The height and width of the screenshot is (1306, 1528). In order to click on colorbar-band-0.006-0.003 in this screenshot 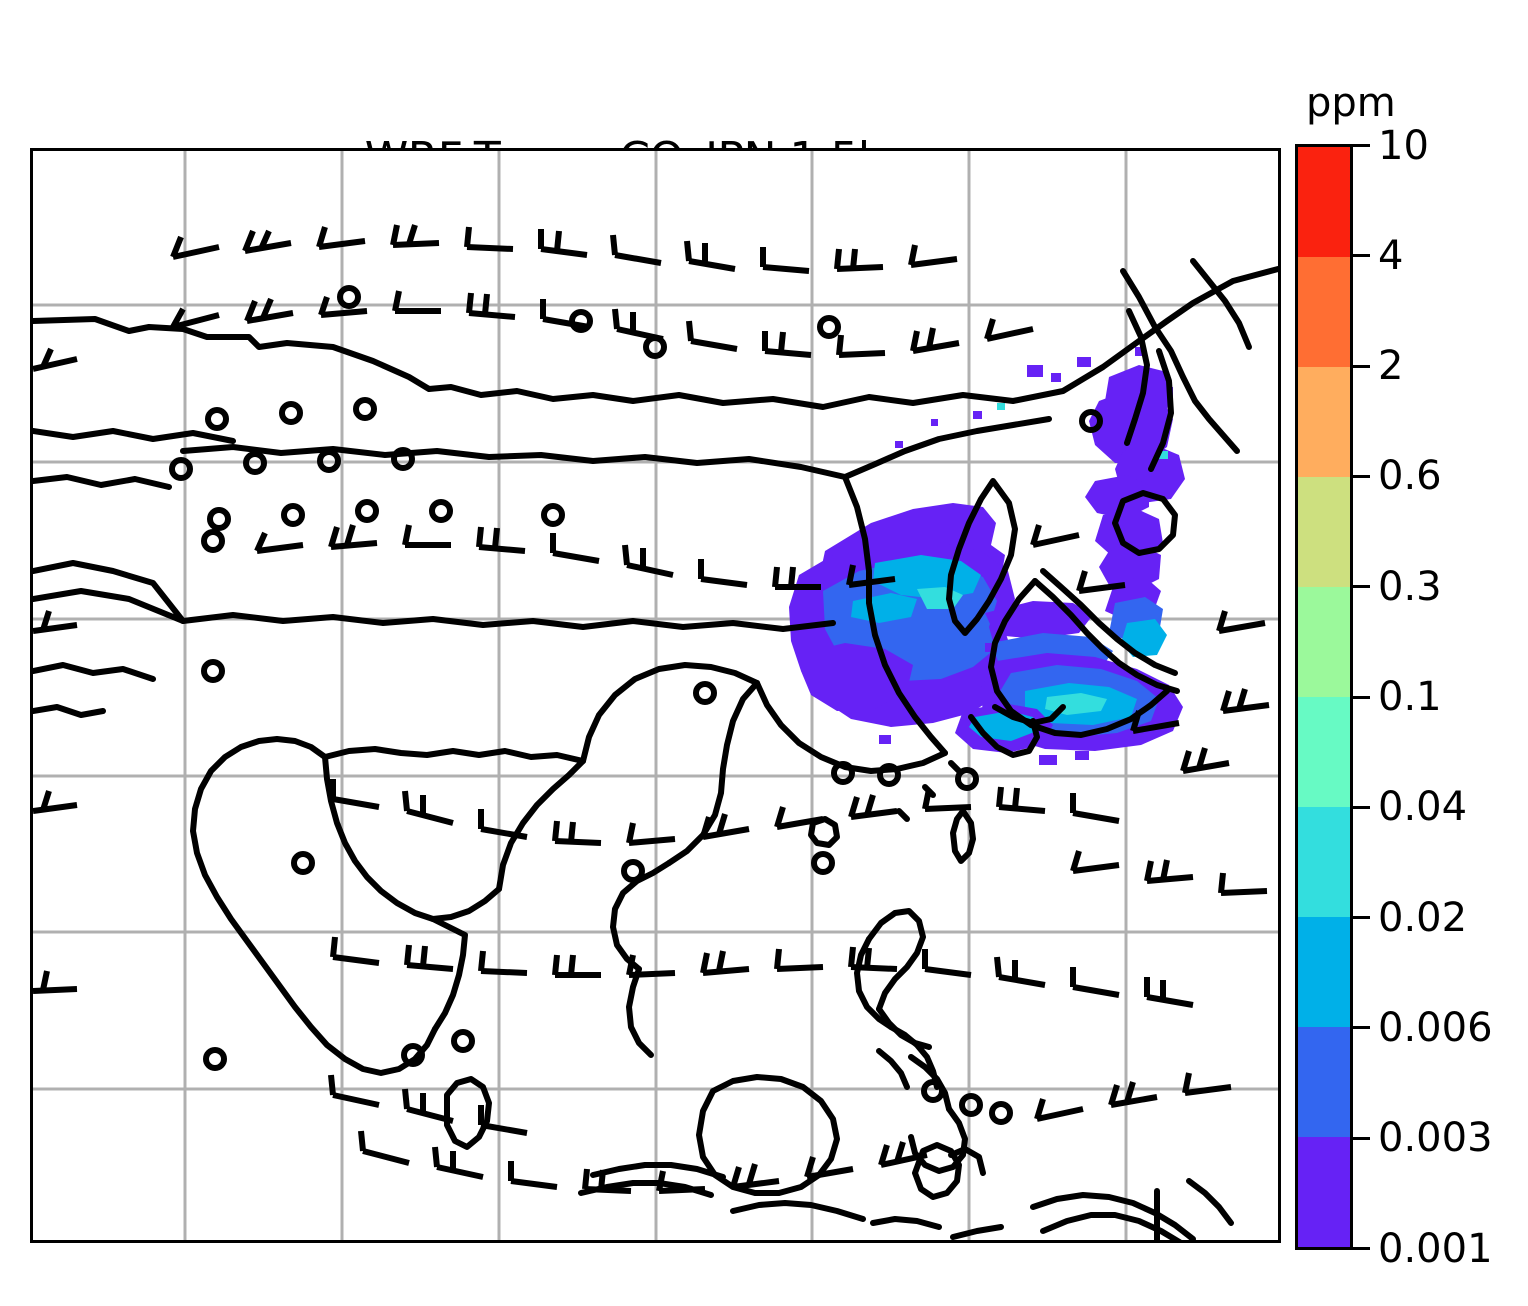, I will do `click(1324, 1082)`.